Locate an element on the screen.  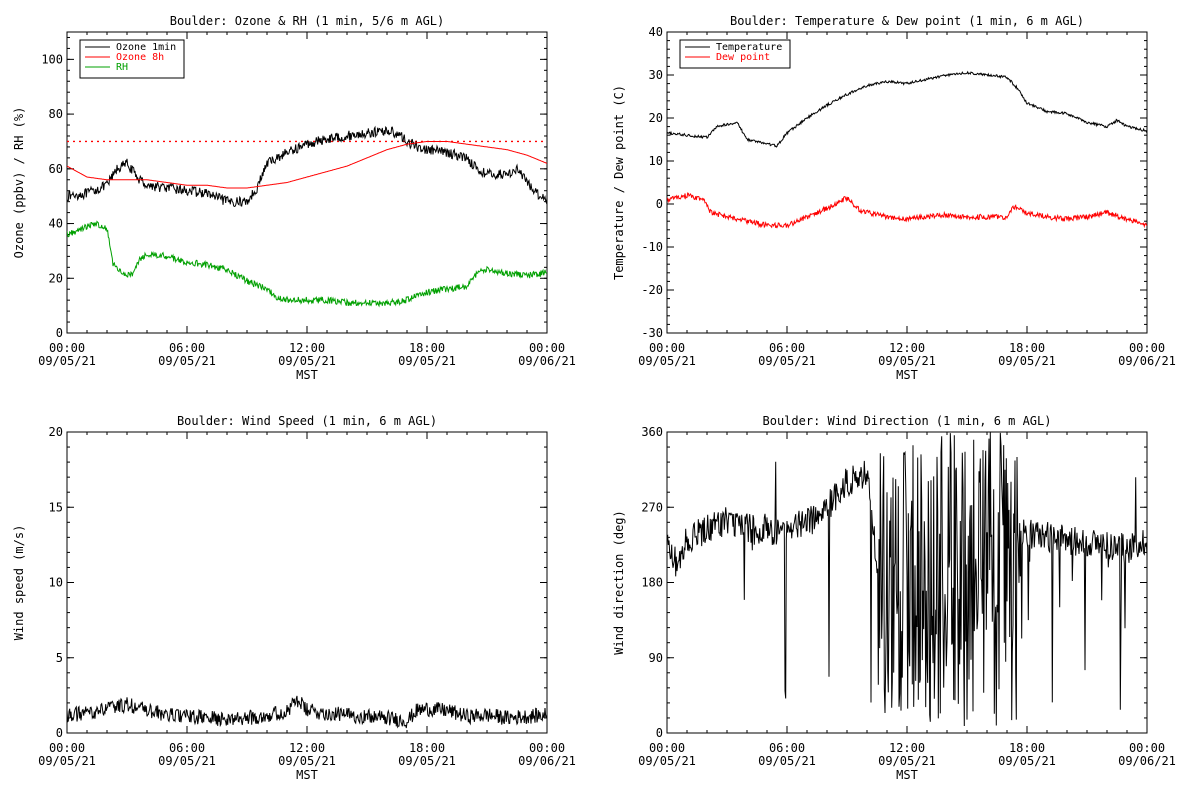
y-tick-label: -30 is located at coordinates (652, 333).